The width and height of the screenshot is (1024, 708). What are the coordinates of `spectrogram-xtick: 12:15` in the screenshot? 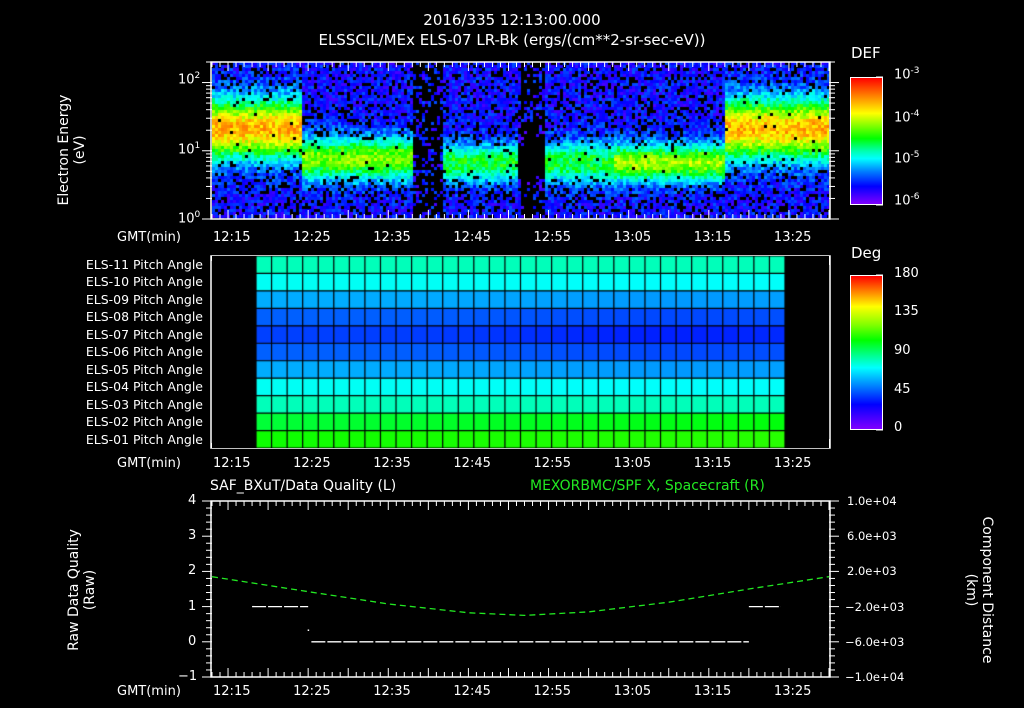 It's located at (232, 237).